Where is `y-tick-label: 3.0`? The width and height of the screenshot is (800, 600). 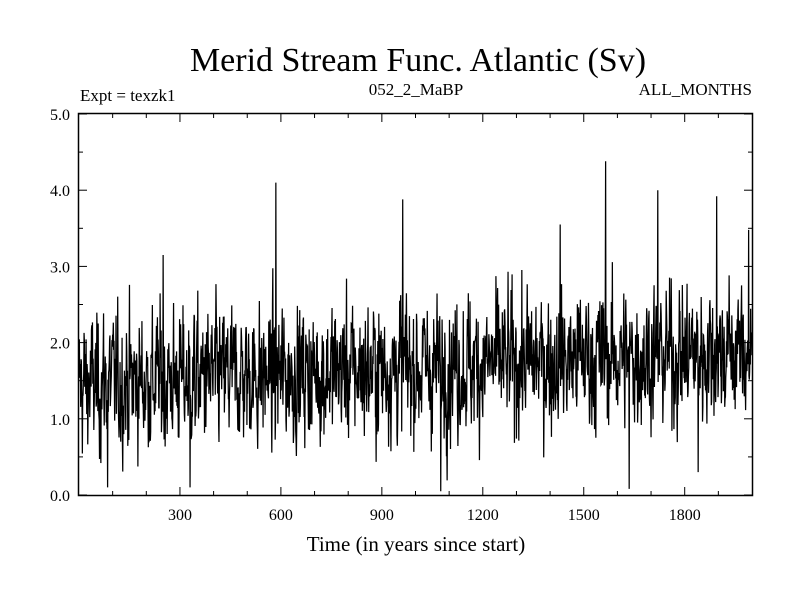
y-tick-label: 3.0 is located at coordinates (60, 267).